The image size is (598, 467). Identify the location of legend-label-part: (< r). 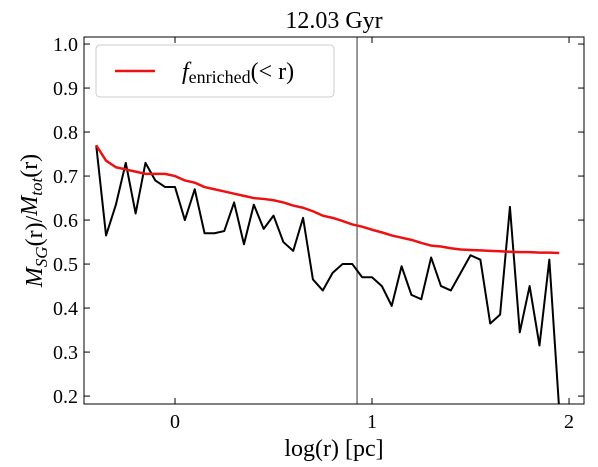
(273, 72).